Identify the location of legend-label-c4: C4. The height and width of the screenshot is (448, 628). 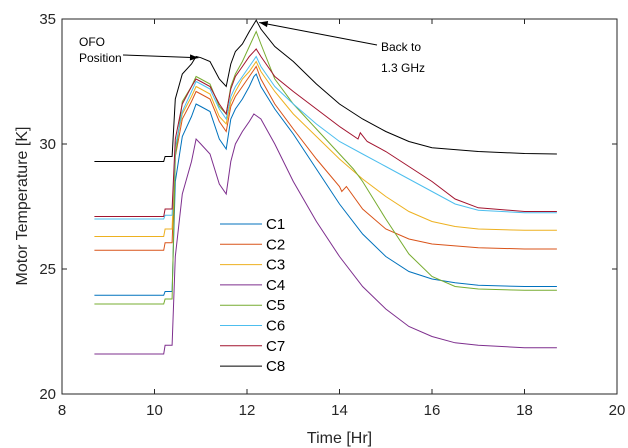
(275, 285).